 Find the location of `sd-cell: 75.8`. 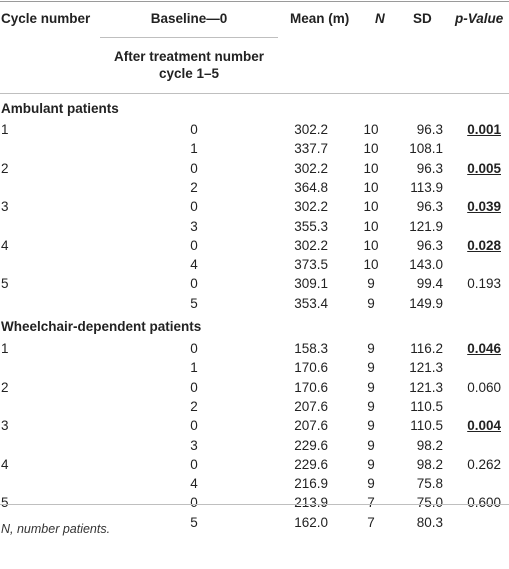

sd-cell: 75.8 is located at coordinates (429, 484).